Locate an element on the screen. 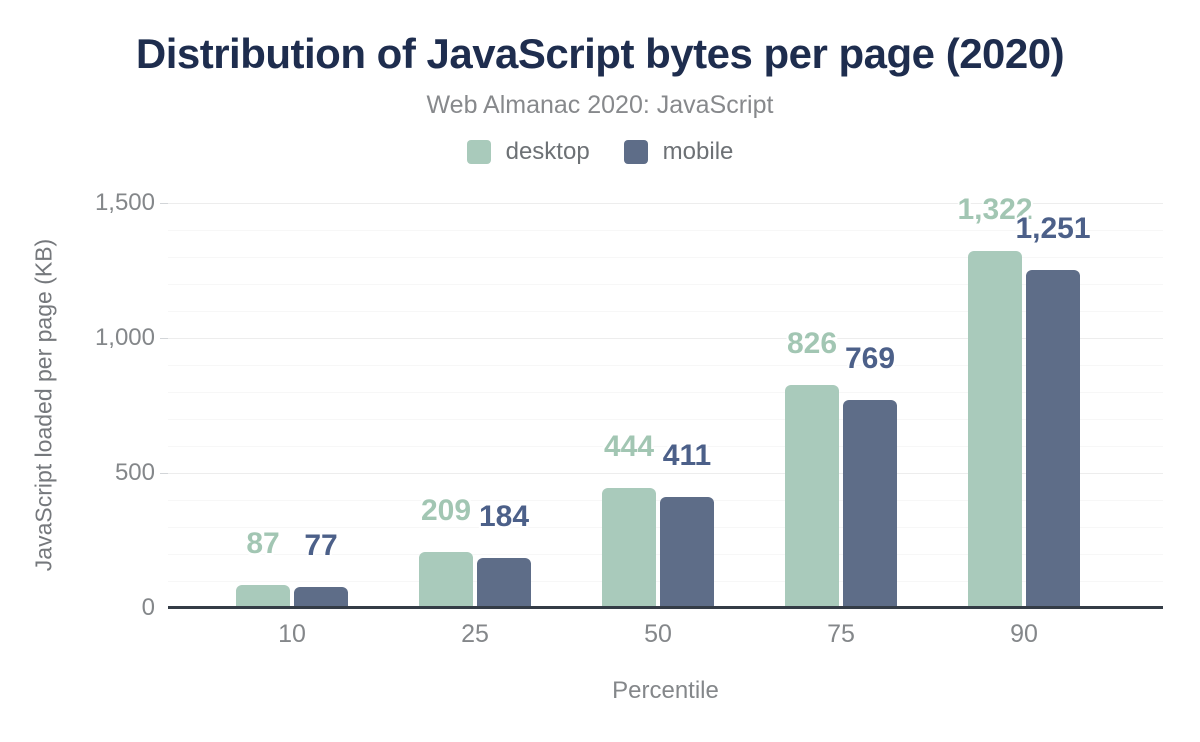  bar-desktop-p25 is located at coordinates (446, 580).